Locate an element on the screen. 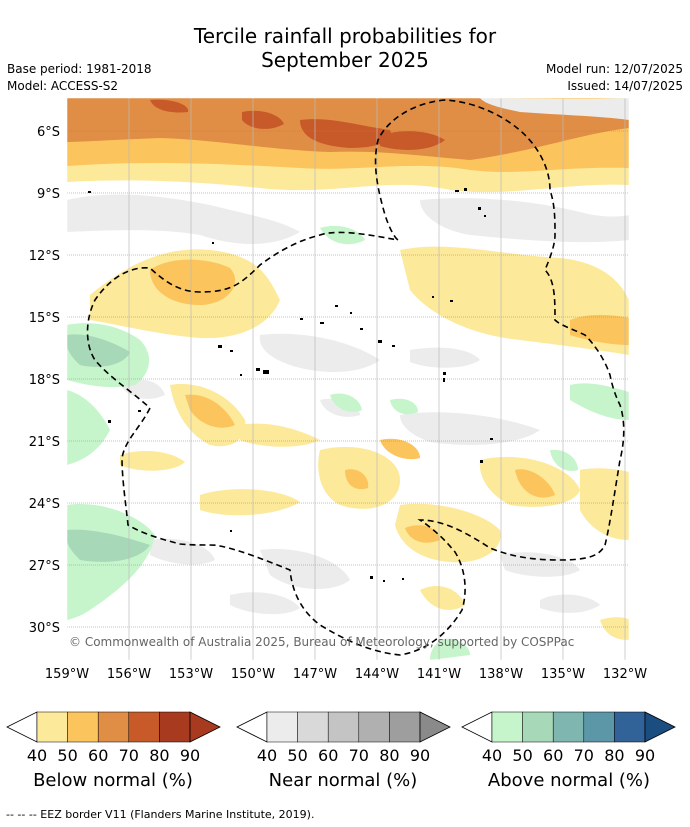  model-name: Model: ACCESS-S2 is located at coordinates (63, 86).